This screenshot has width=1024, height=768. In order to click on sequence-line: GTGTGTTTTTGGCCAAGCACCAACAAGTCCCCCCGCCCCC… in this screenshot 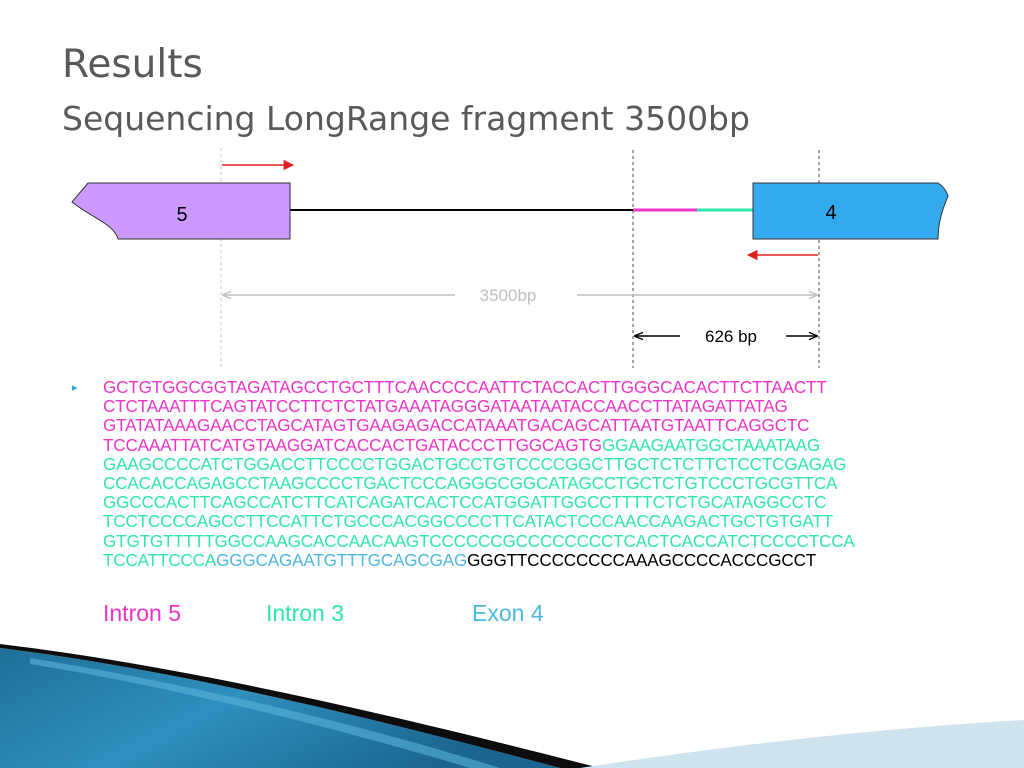, I will do `click(553, 541)`.